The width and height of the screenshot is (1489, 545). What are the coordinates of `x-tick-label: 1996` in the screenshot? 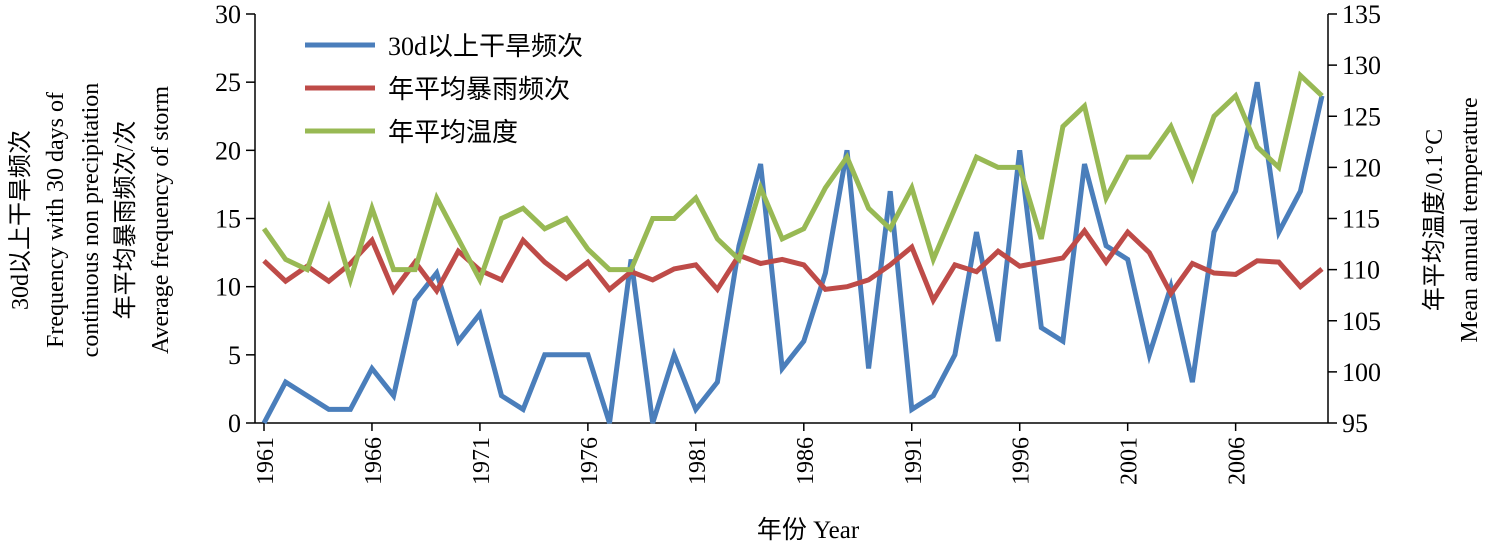 It's located at (1022, 461).